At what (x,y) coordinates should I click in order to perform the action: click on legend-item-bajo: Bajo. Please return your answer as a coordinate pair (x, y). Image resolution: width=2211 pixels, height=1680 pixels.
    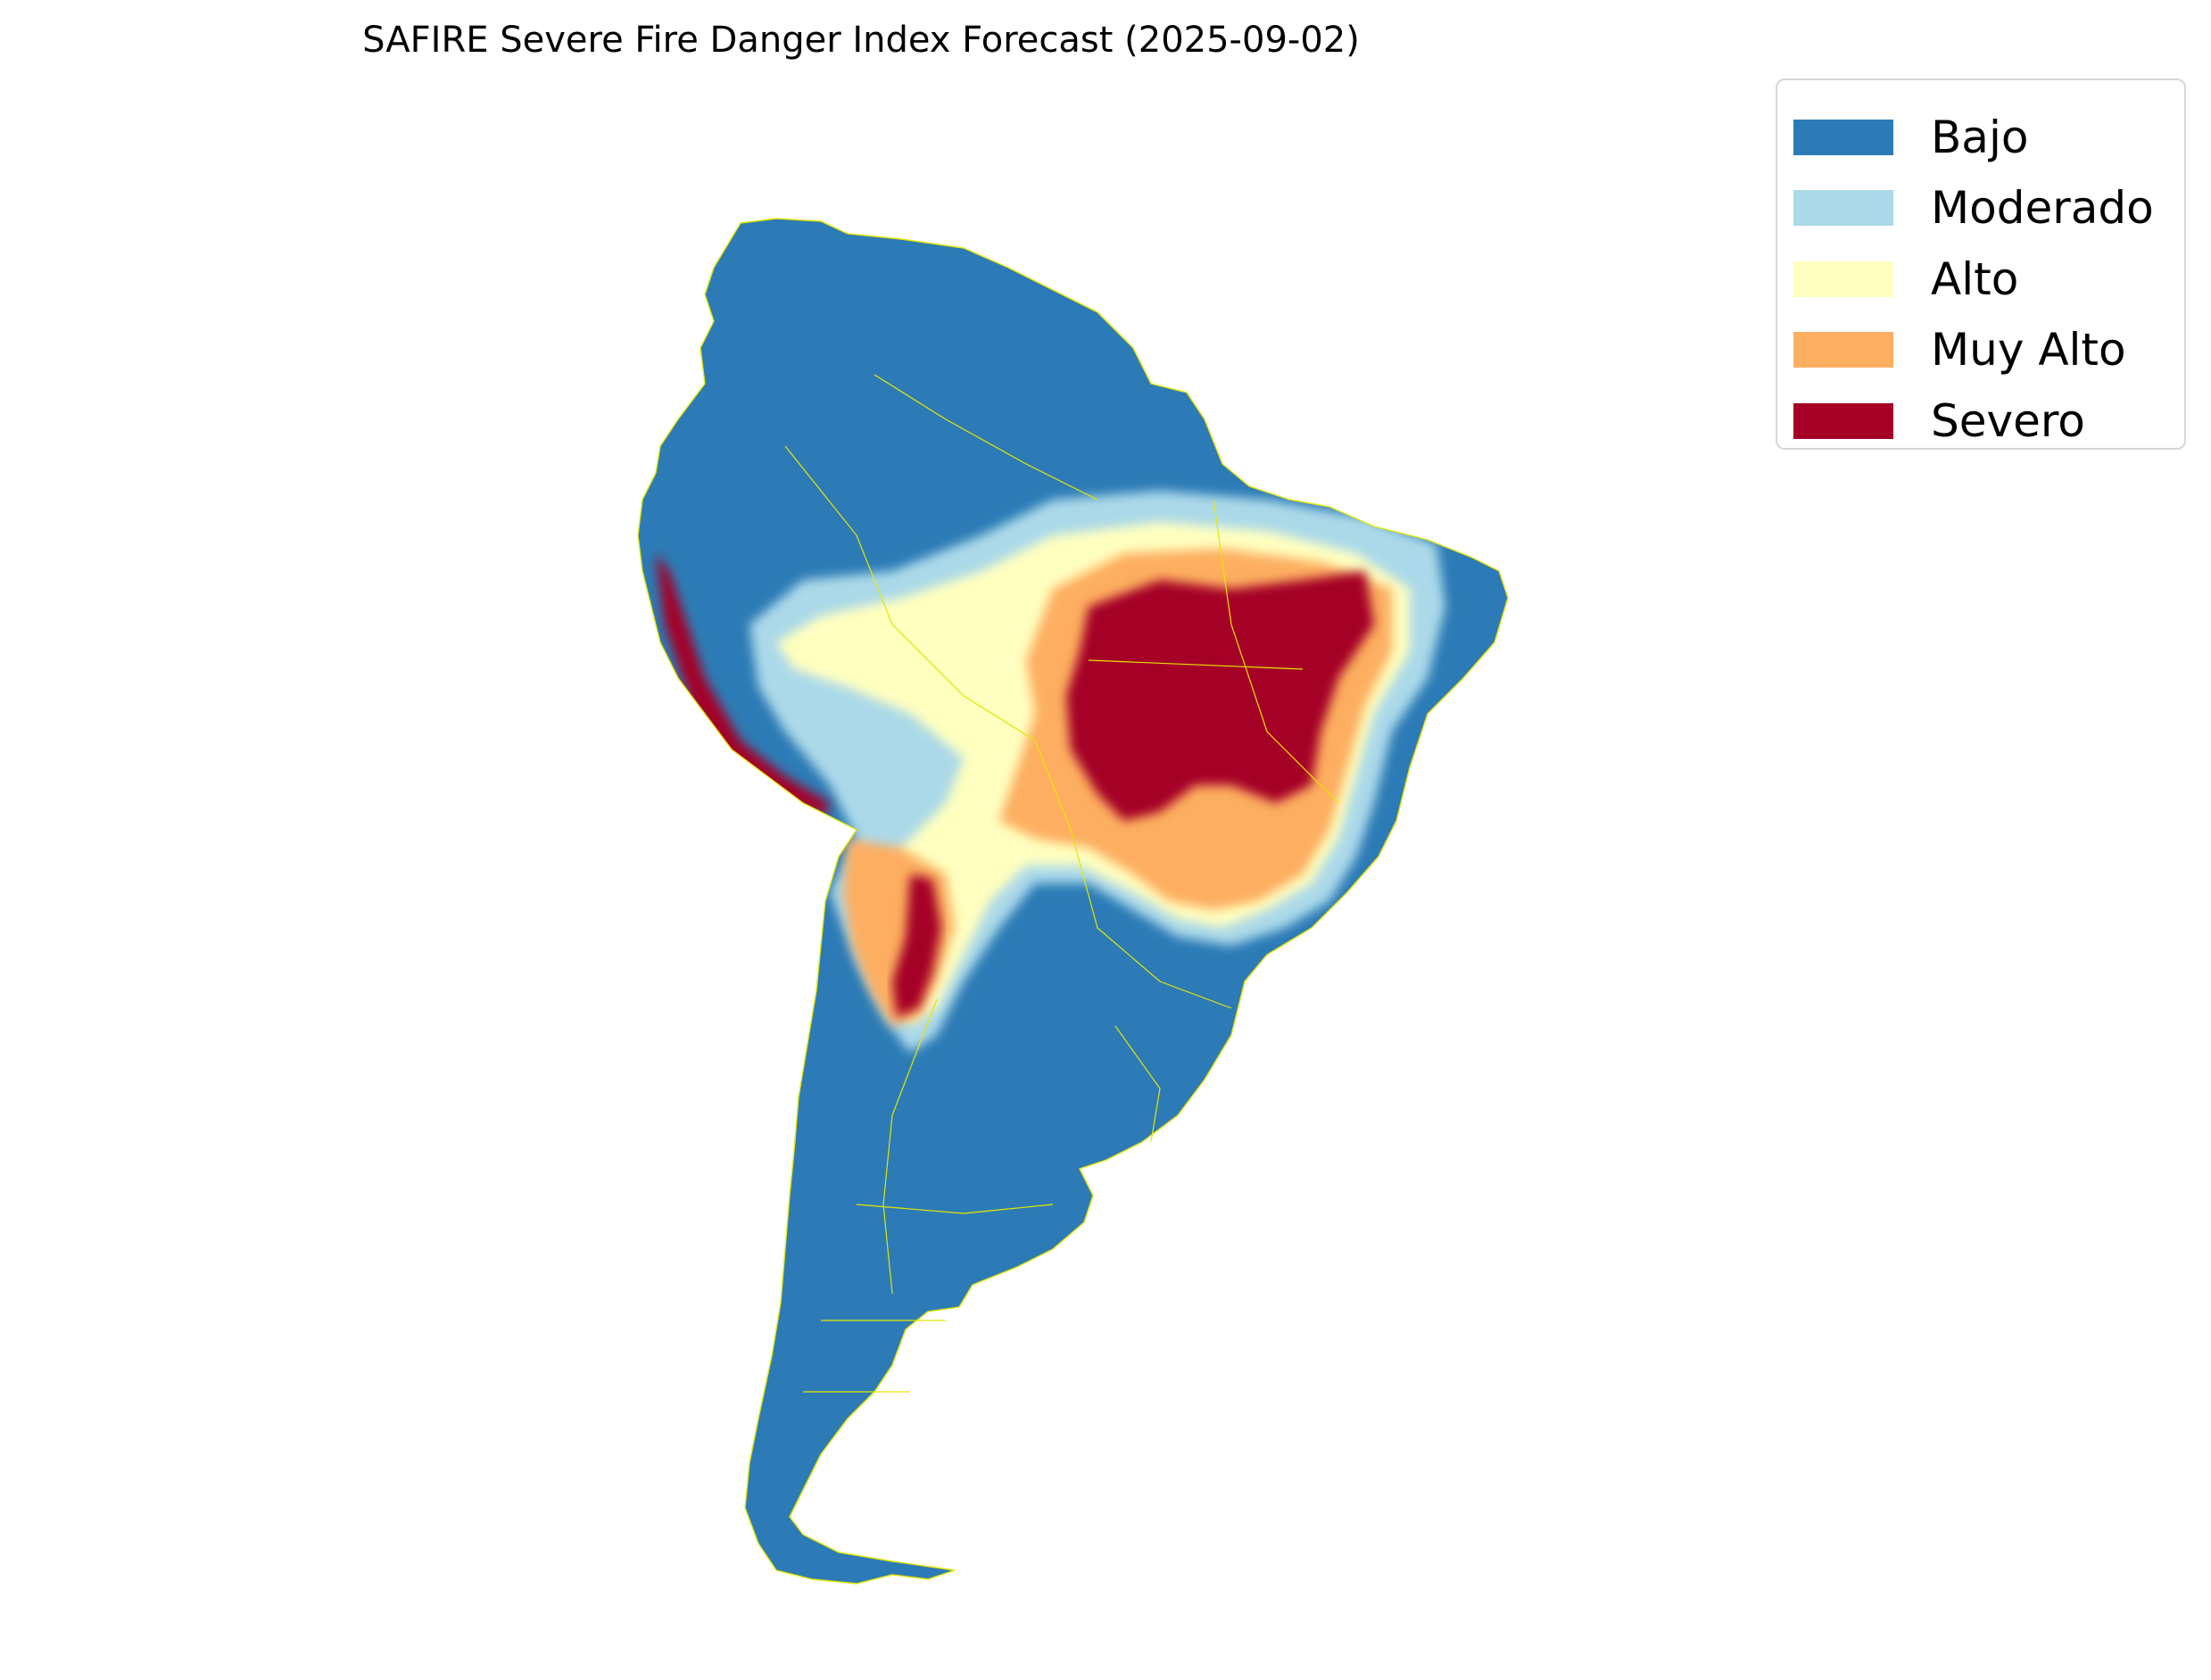
    Looking at the image, I should click on (1988, 137).